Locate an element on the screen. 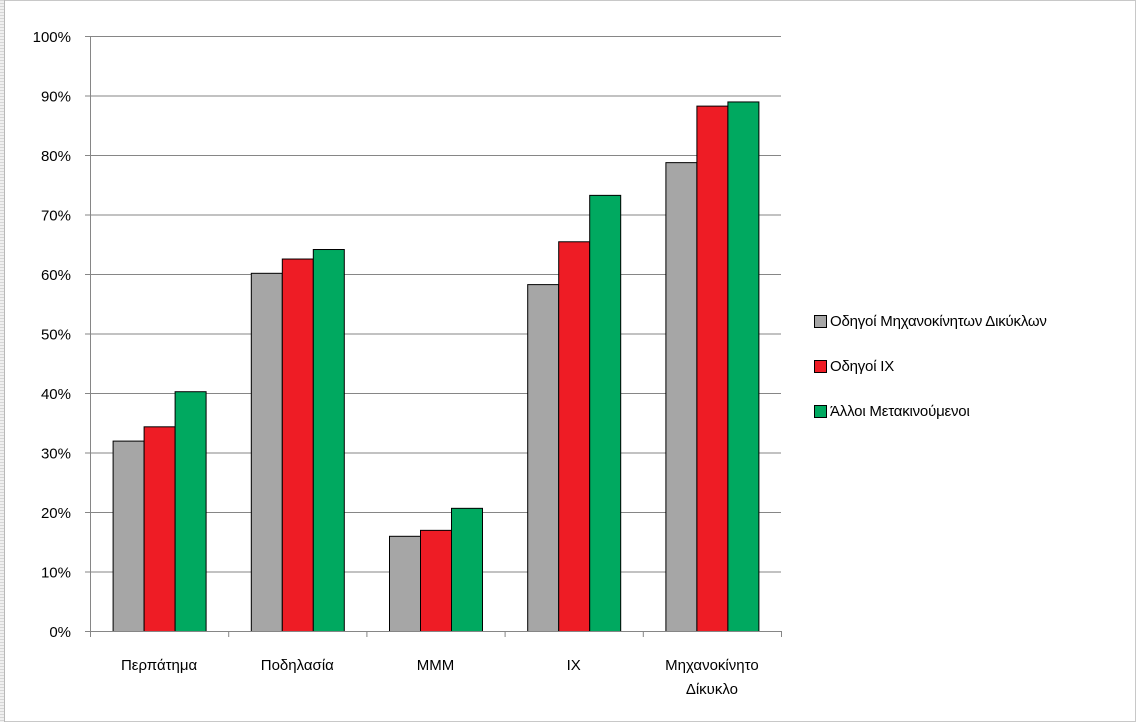 This screenshot has width=1136, height=722. x-tick-label-line: Περπάτημα is located at coordinates (159, 665).